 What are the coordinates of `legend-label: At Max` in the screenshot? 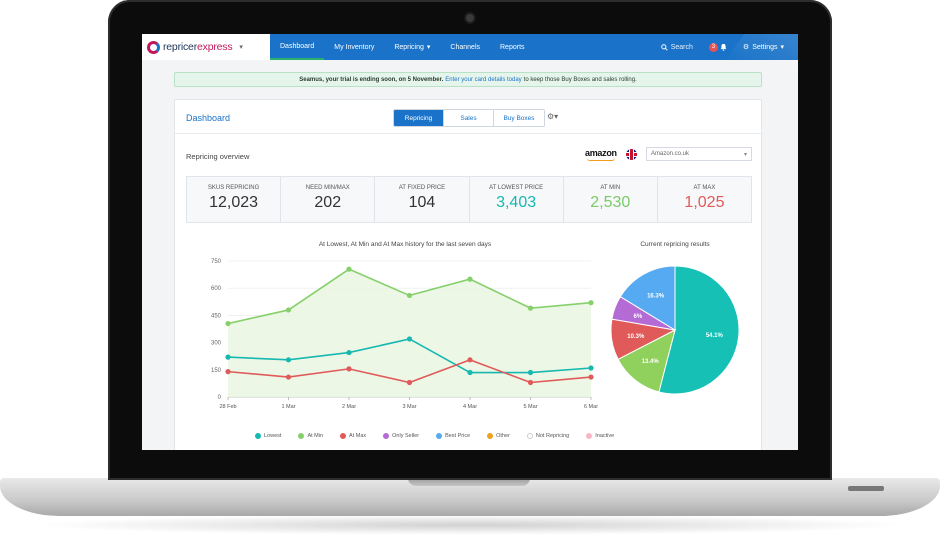 It's located at (358, 436).